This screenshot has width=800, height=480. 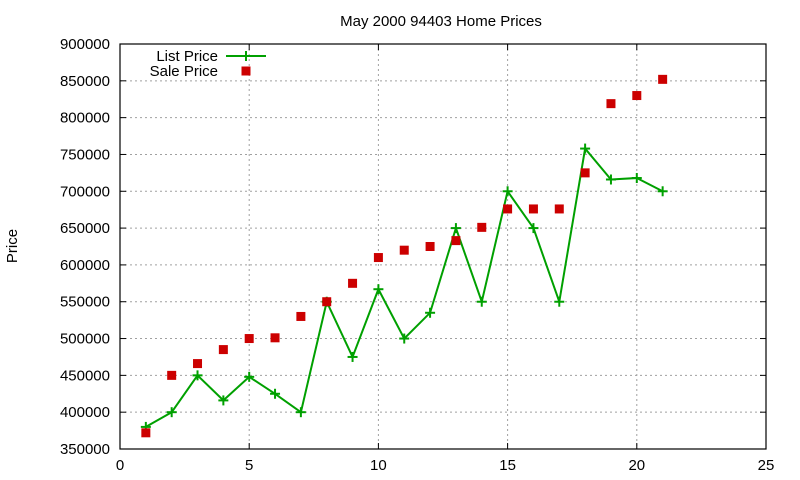 I want to click on x-tick-label: 15, so click(x=507, y=465).